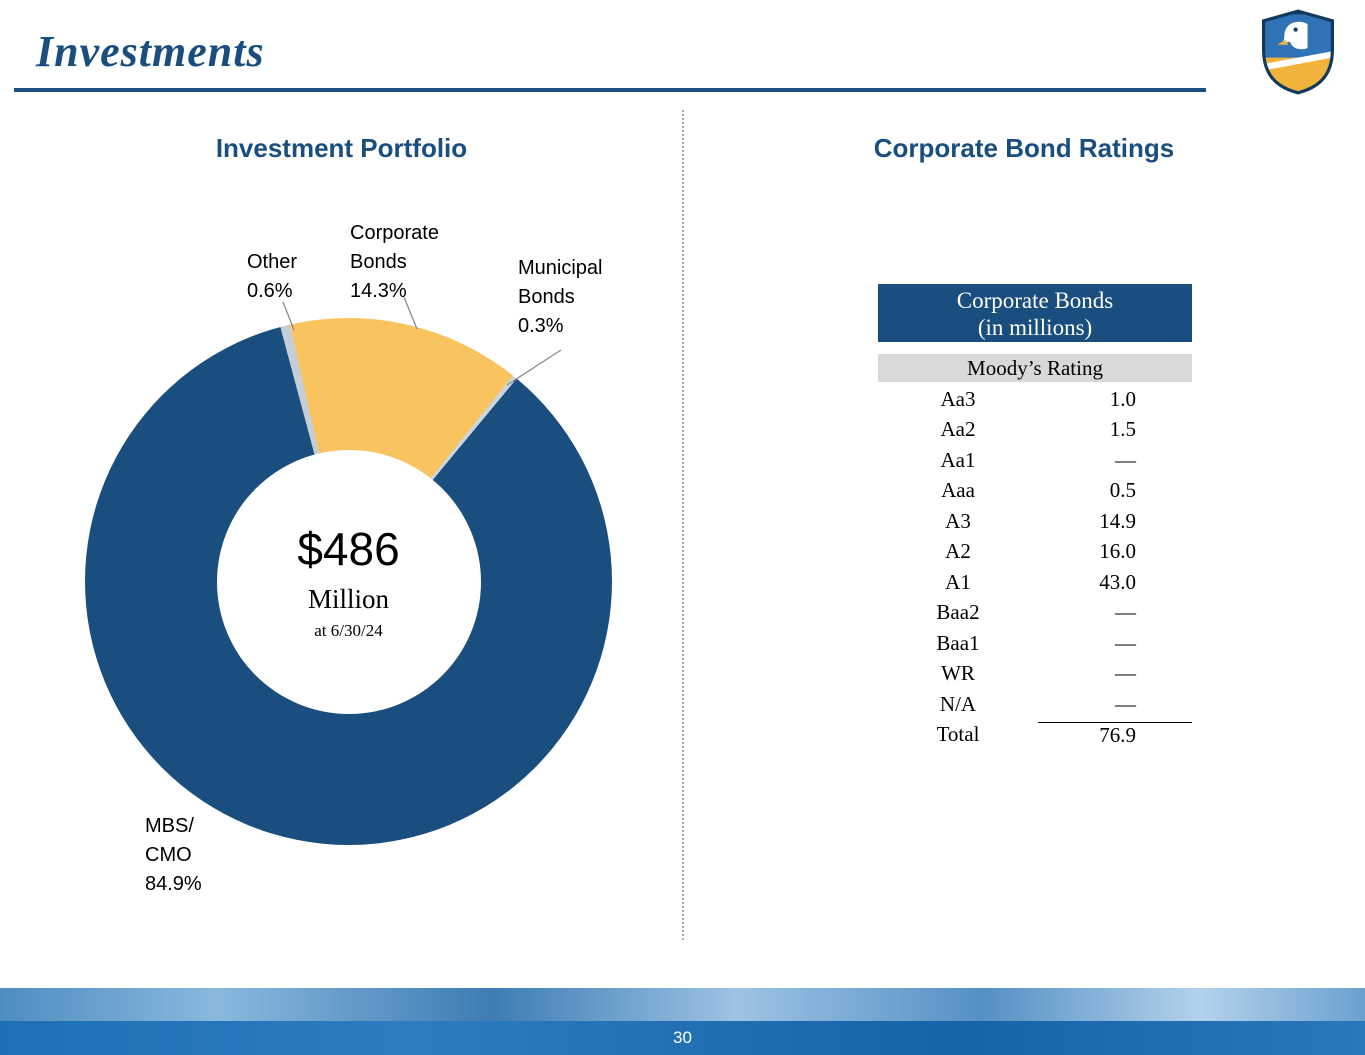 The width and height of the screenshot is (1365, 1055). What do you see at coordinates (341, 148) in the screenshot?
I see `investment-portfolio-title: Investment Portfolio` at bounding box center [341, 148].